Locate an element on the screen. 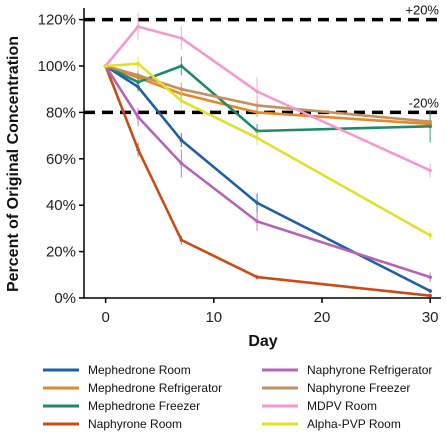  legend-item-naphyrone-refrigerator: Naphyrone Refrigerator is located at coordinates (347, 370).